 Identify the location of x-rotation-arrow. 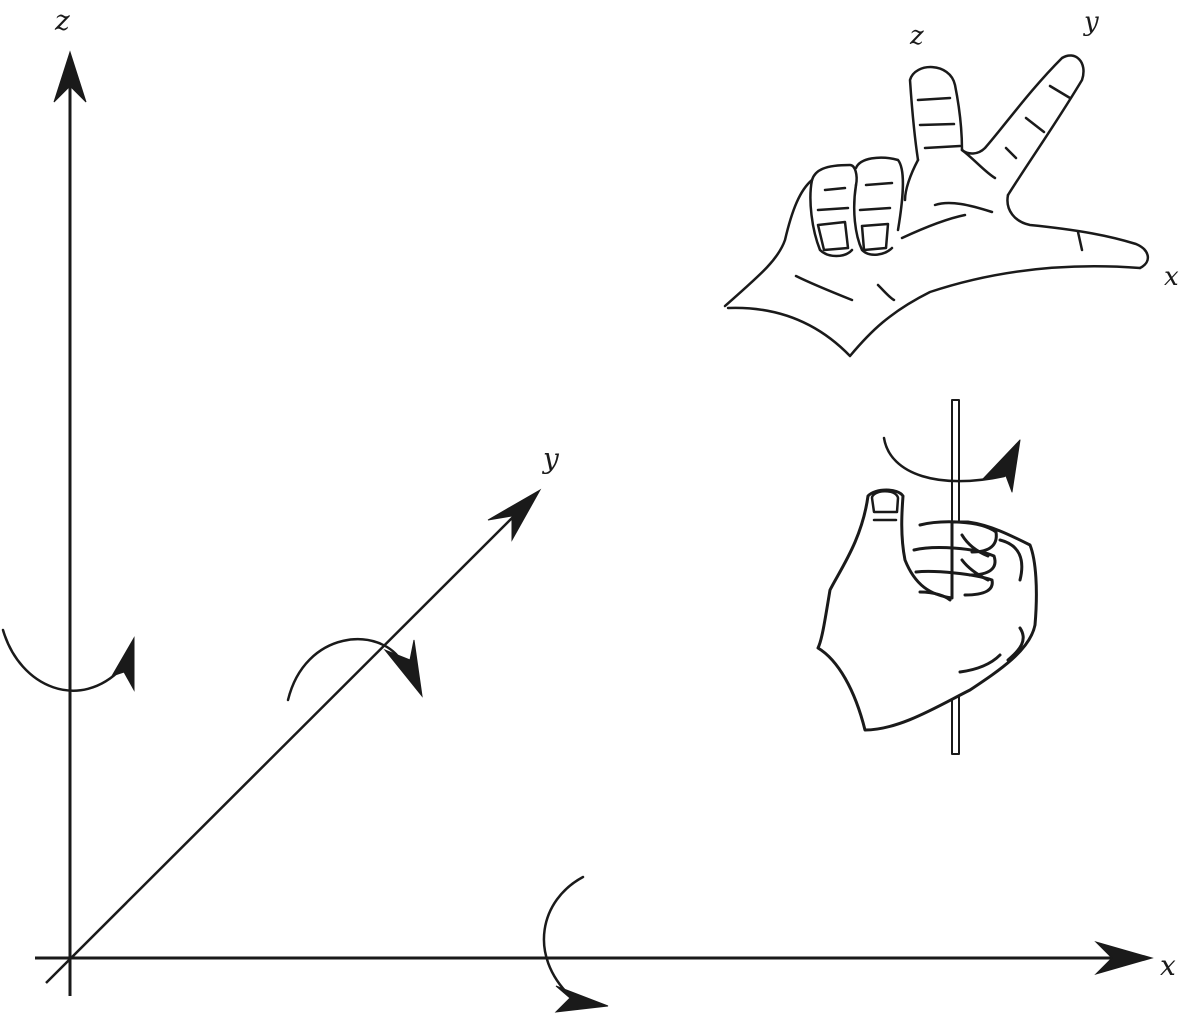
(575, 944).